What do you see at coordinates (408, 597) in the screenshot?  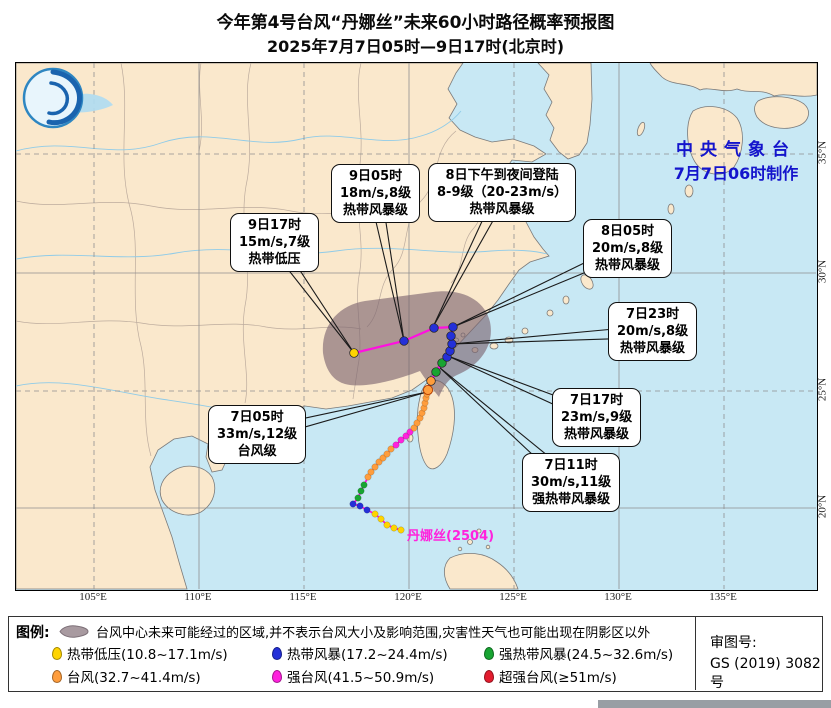 I see `lon-tick: 120°E` at bounding box center [408, 597].